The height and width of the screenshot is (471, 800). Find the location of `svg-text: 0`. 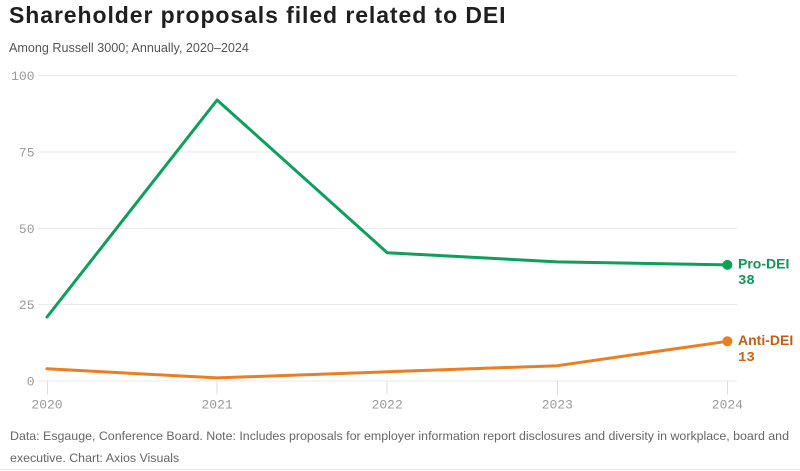

svg-text: 0 is located at coordinates (31, 382).